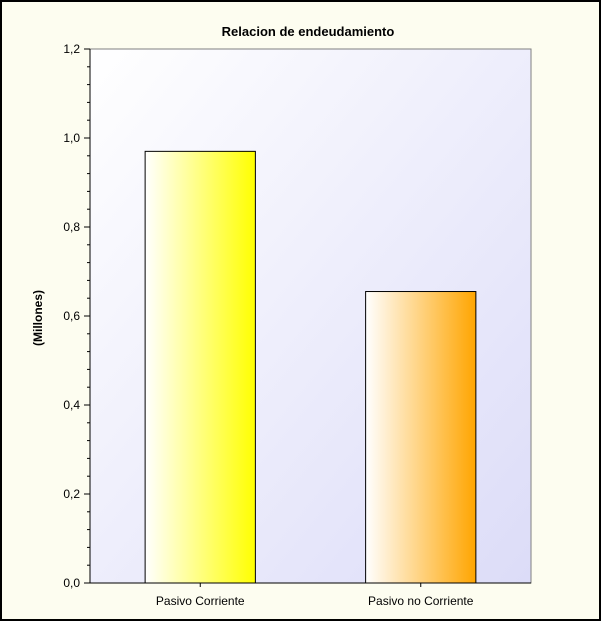  I want to click on chart-title: Relacion de endeudamiento, so click(308, 31).